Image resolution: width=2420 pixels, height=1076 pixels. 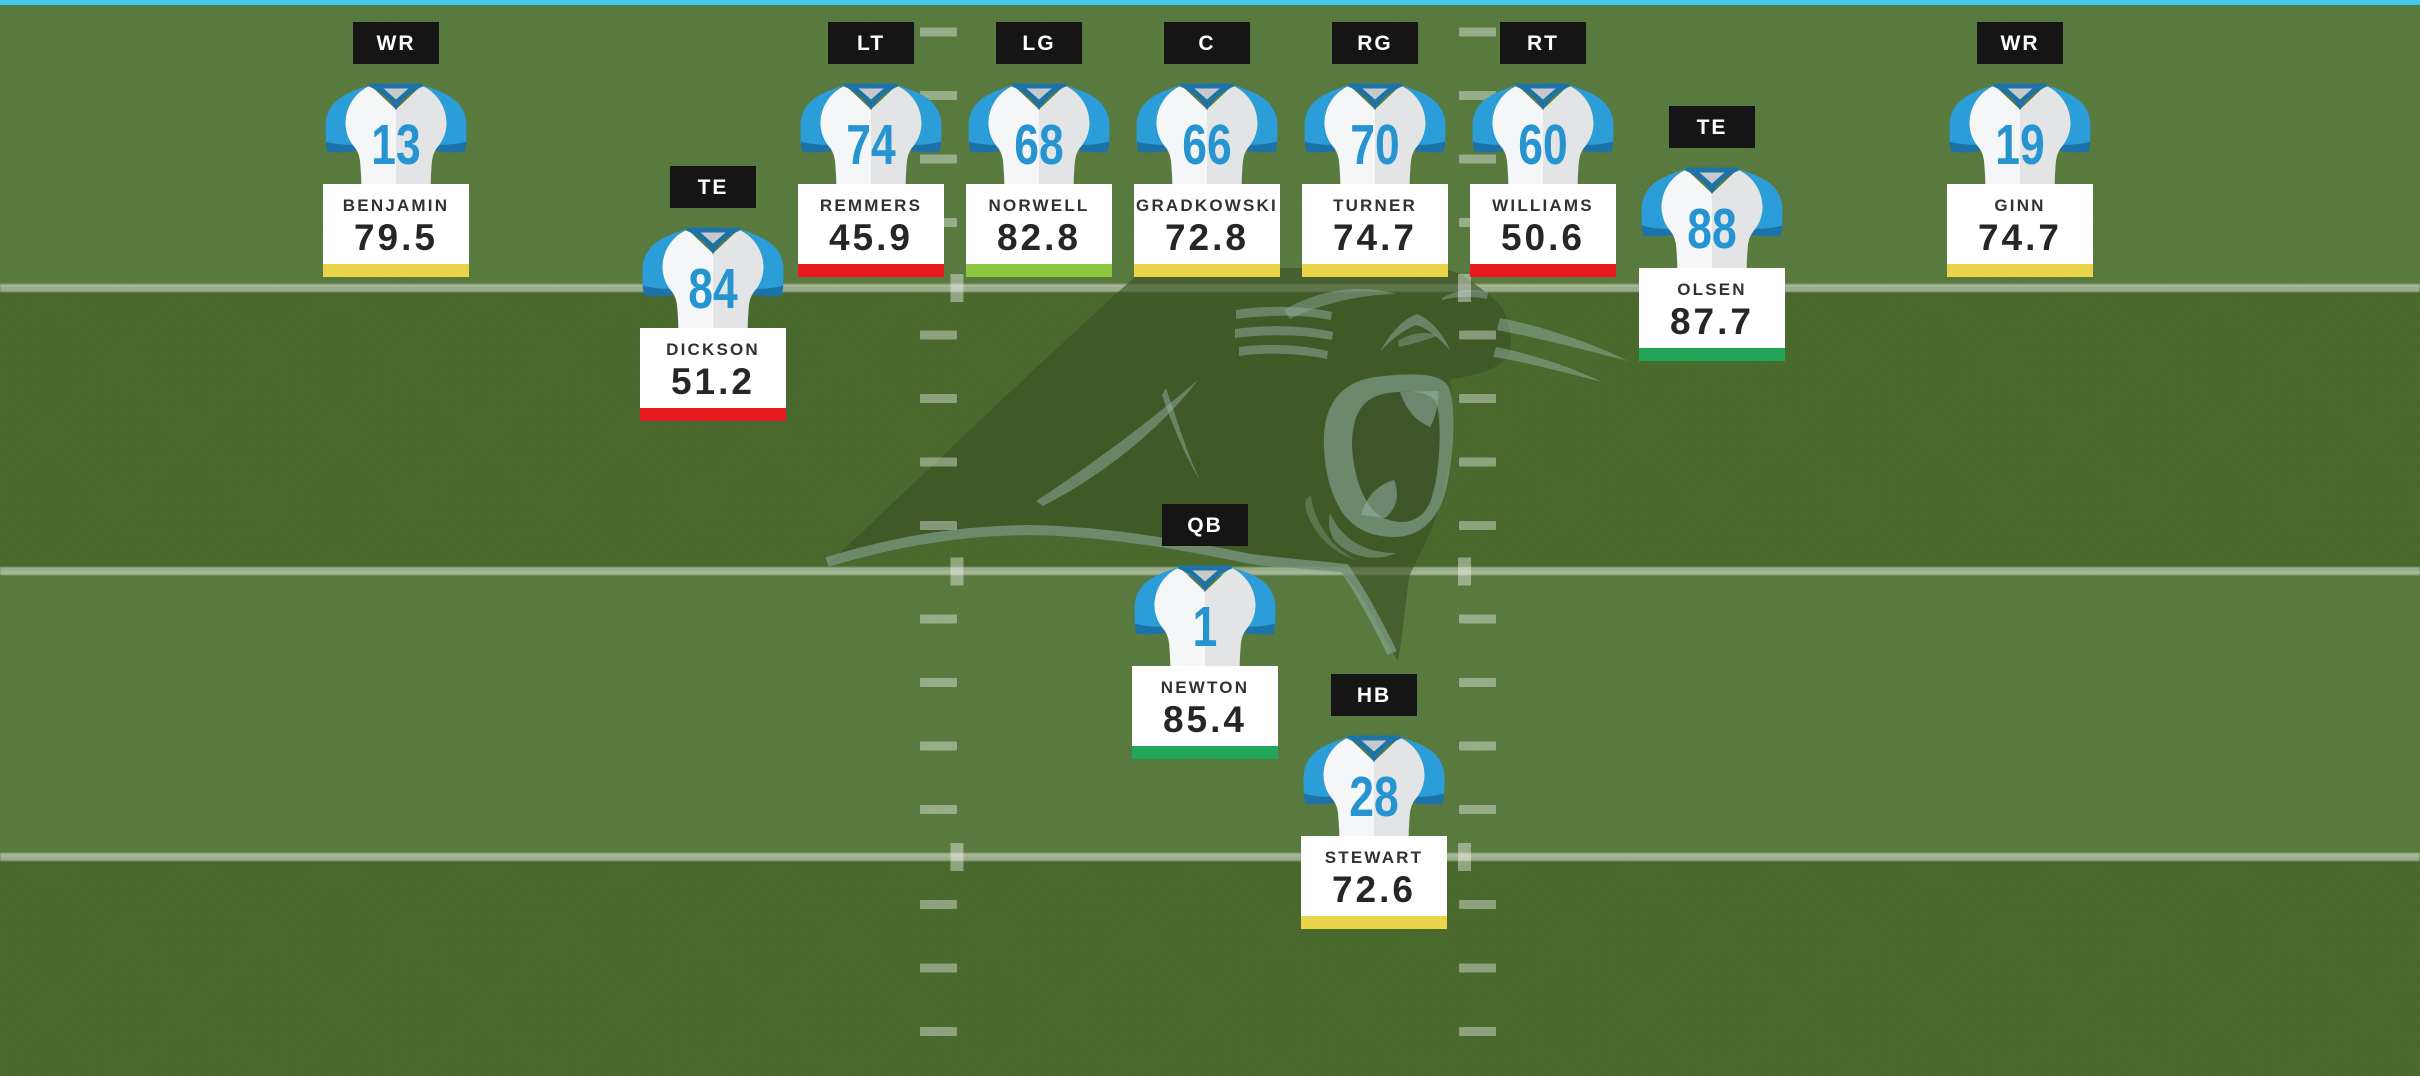 I want to click on svg-text: 70, so click(x=1374, y=145).